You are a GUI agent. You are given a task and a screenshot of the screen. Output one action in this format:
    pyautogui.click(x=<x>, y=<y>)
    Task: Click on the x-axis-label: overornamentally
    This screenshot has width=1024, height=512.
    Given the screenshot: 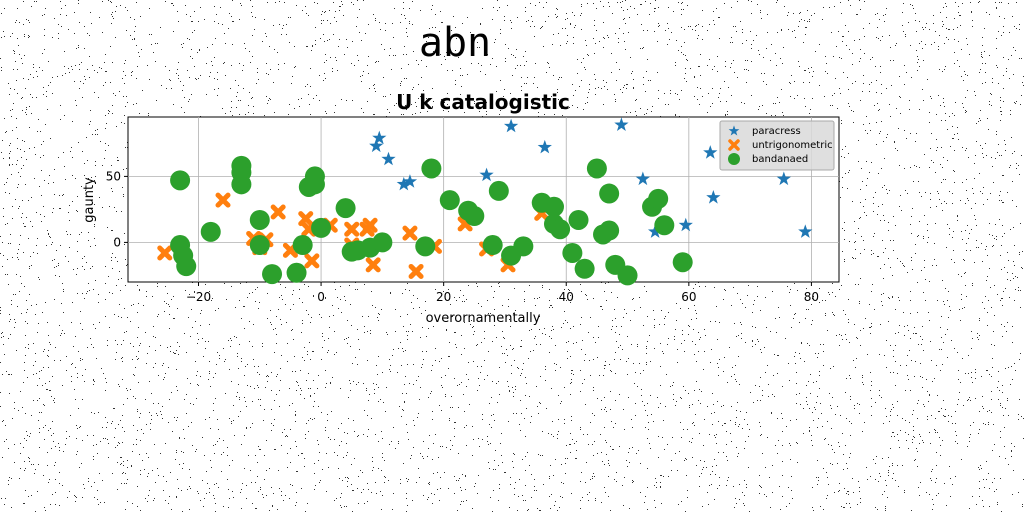 What is the action you would take?
    pyautogui.click(x=483, y=318)
    